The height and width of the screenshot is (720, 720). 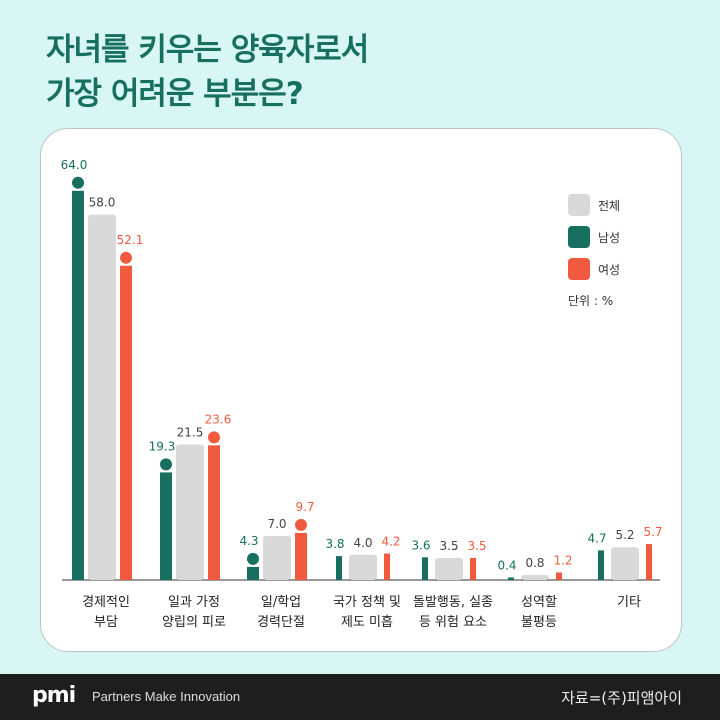 What do you see at coordinates (453, 622) in the screenshot?
I see `category-label: 등 위험 요소` at bounding box center [453, 622].